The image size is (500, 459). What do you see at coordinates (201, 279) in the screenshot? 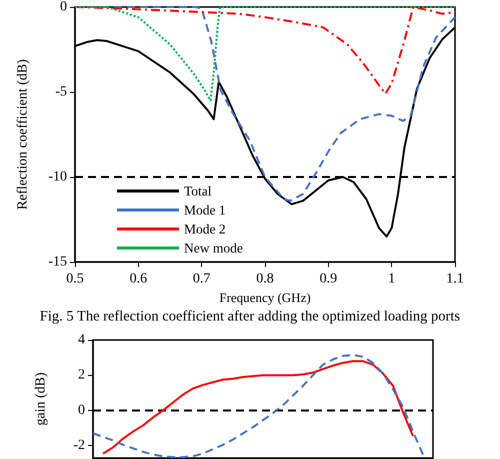
I see `x-tick-label: 0.7` at bounding box center [201, 279].